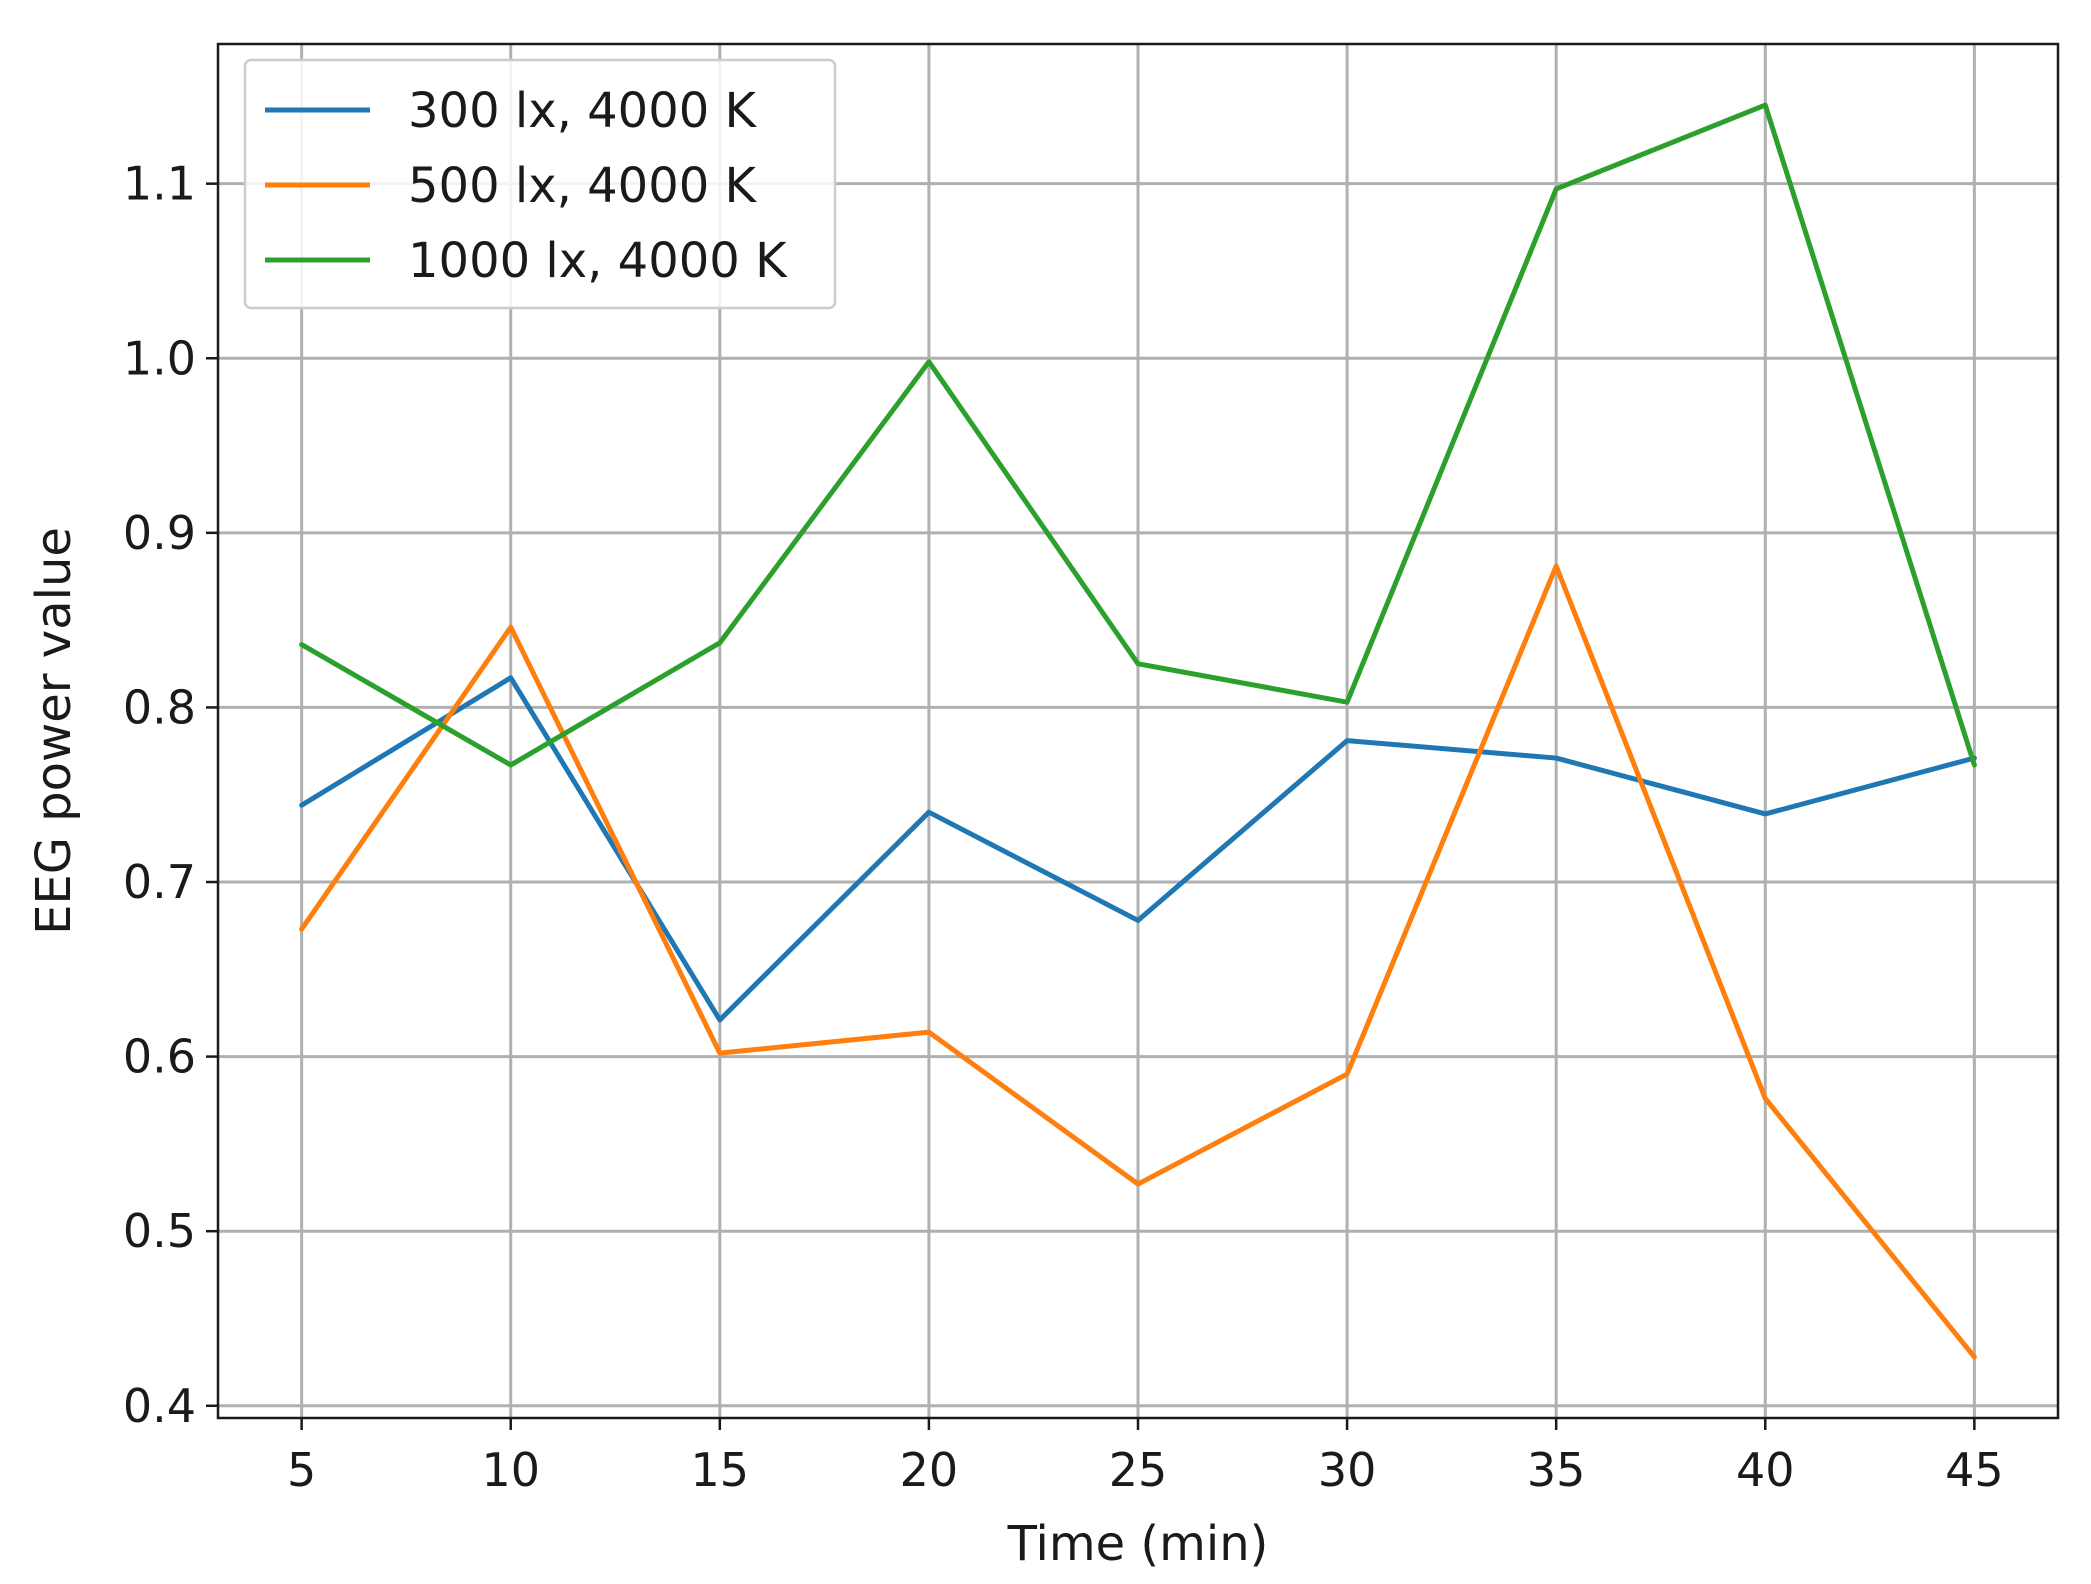 The height and width of the screenshot is (1584, 2091). What do you see at coordinates (598, 261) in the screenshot?
I see `legend-label: 1000 lx, 4000 K` at bounding box center [598, 261].